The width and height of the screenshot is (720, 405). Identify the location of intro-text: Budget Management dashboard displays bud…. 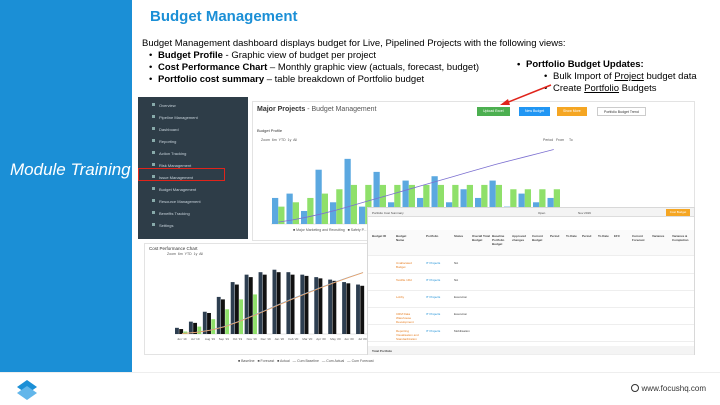
(354, 43).